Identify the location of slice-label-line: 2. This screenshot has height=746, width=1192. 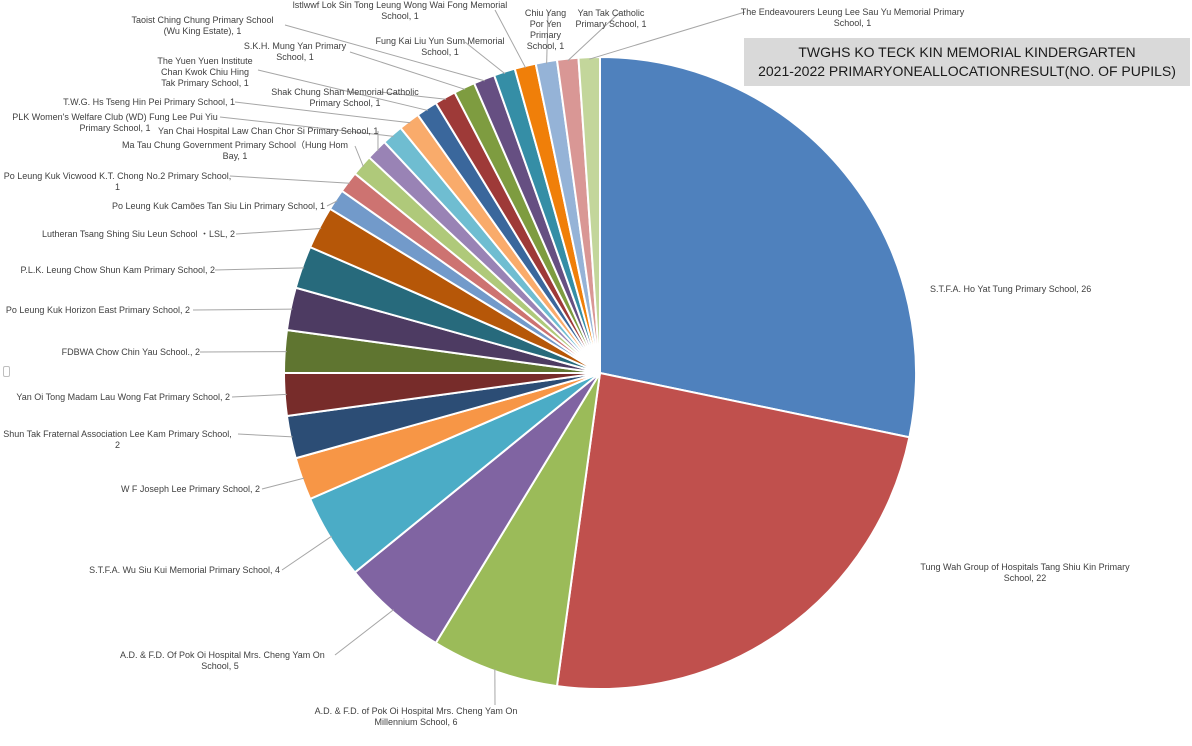
(117, 445).